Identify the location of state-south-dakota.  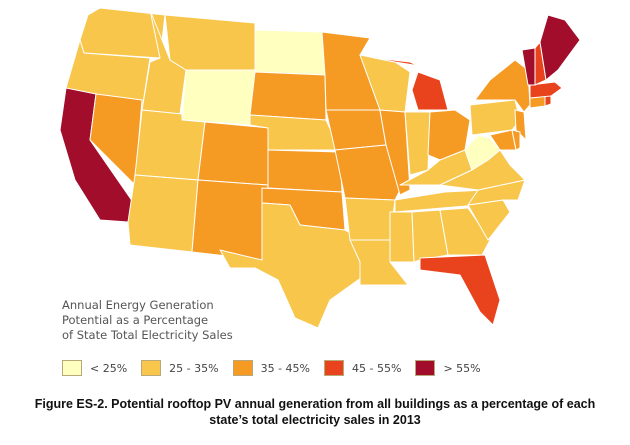
(288, 96).